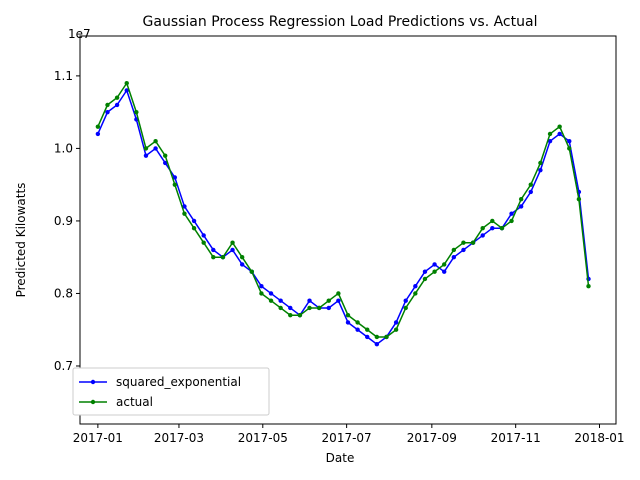  I want to click on x-tick-label: 2017-11, so click(516, 438).